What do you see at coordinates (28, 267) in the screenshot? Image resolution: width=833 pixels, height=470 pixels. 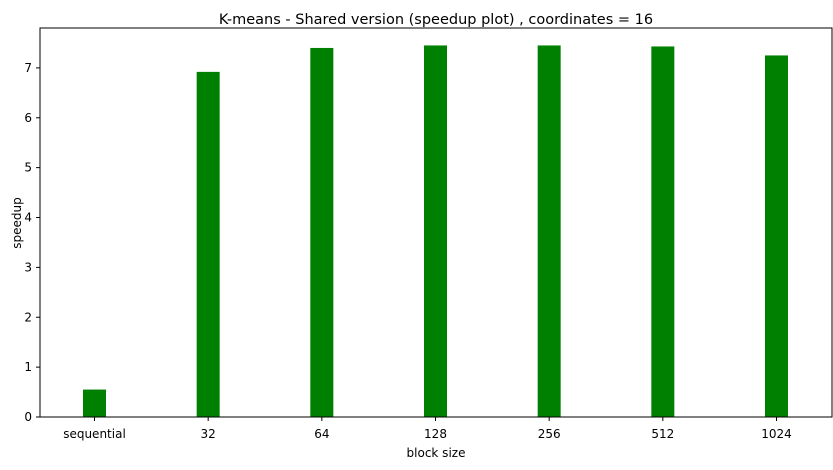 I see `y-tick-label: 3` at bounding box center [28, 267].